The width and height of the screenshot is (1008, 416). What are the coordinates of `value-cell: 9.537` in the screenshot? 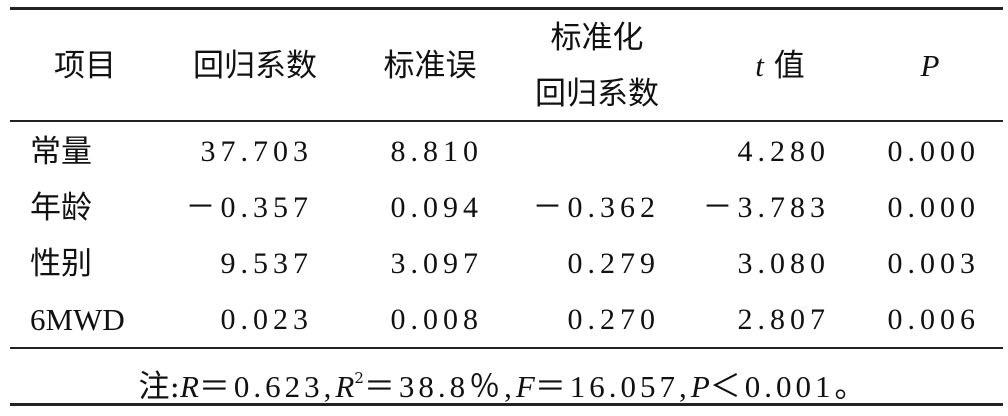 It's located at (266, 263).